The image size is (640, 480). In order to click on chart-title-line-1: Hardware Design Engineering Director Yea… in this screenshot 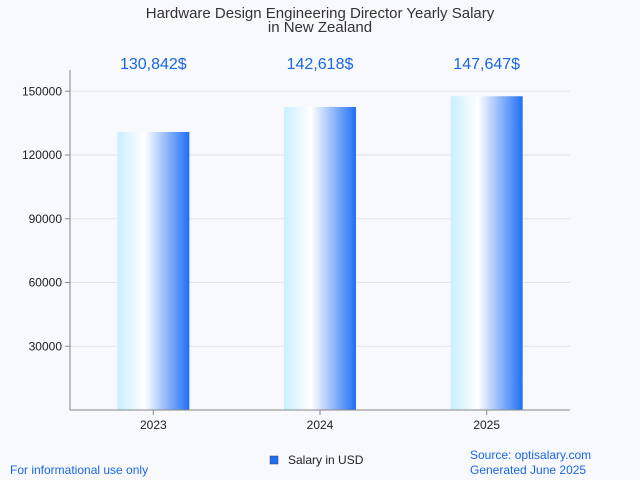, I will do `click(320, 13)`.